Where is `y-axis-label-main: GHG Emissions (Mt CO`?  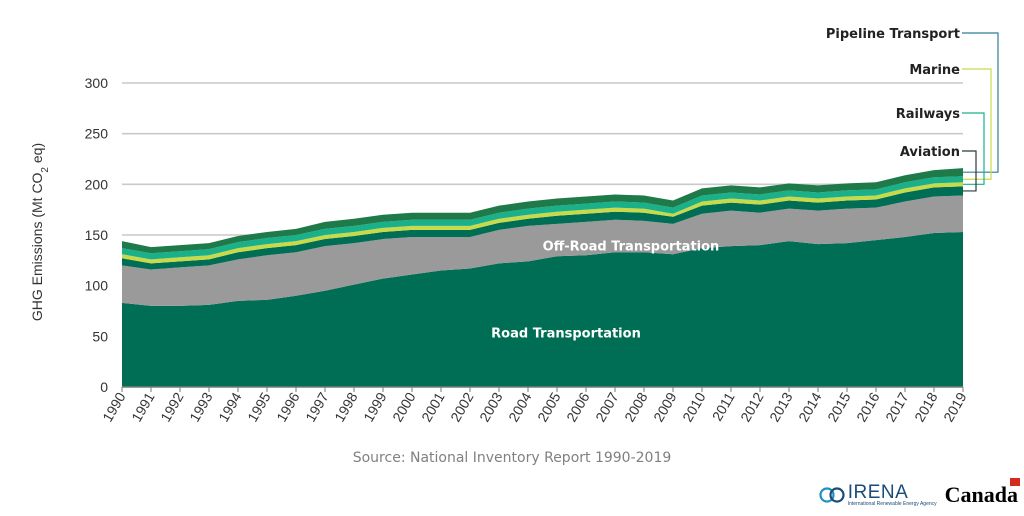
y-axis-label-main: GHG Emissions (Mt CO is located at coordinates (37, 246).